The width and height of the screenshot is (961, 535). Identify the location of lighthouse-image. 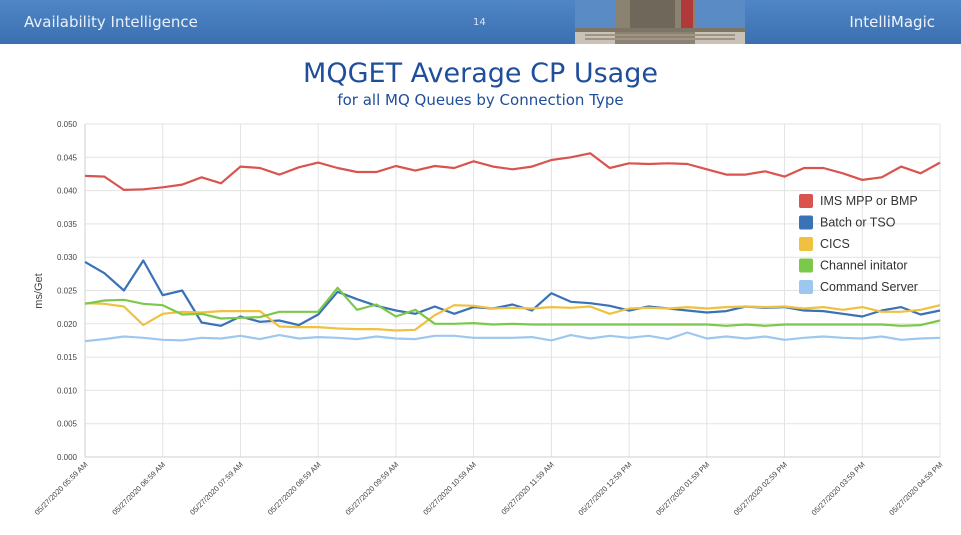
(660, 22).